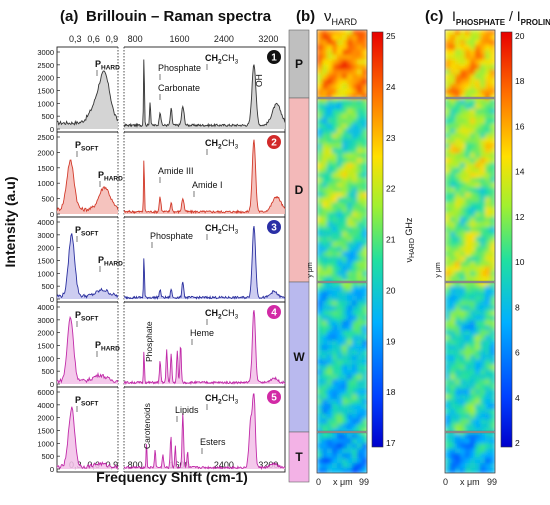 The height and width of the screenshot is (505, 550). What do you see at coordinates (45, 248) in the screenshot?
I see `y-tick-label: 2000` at bounding box center [45, 248].